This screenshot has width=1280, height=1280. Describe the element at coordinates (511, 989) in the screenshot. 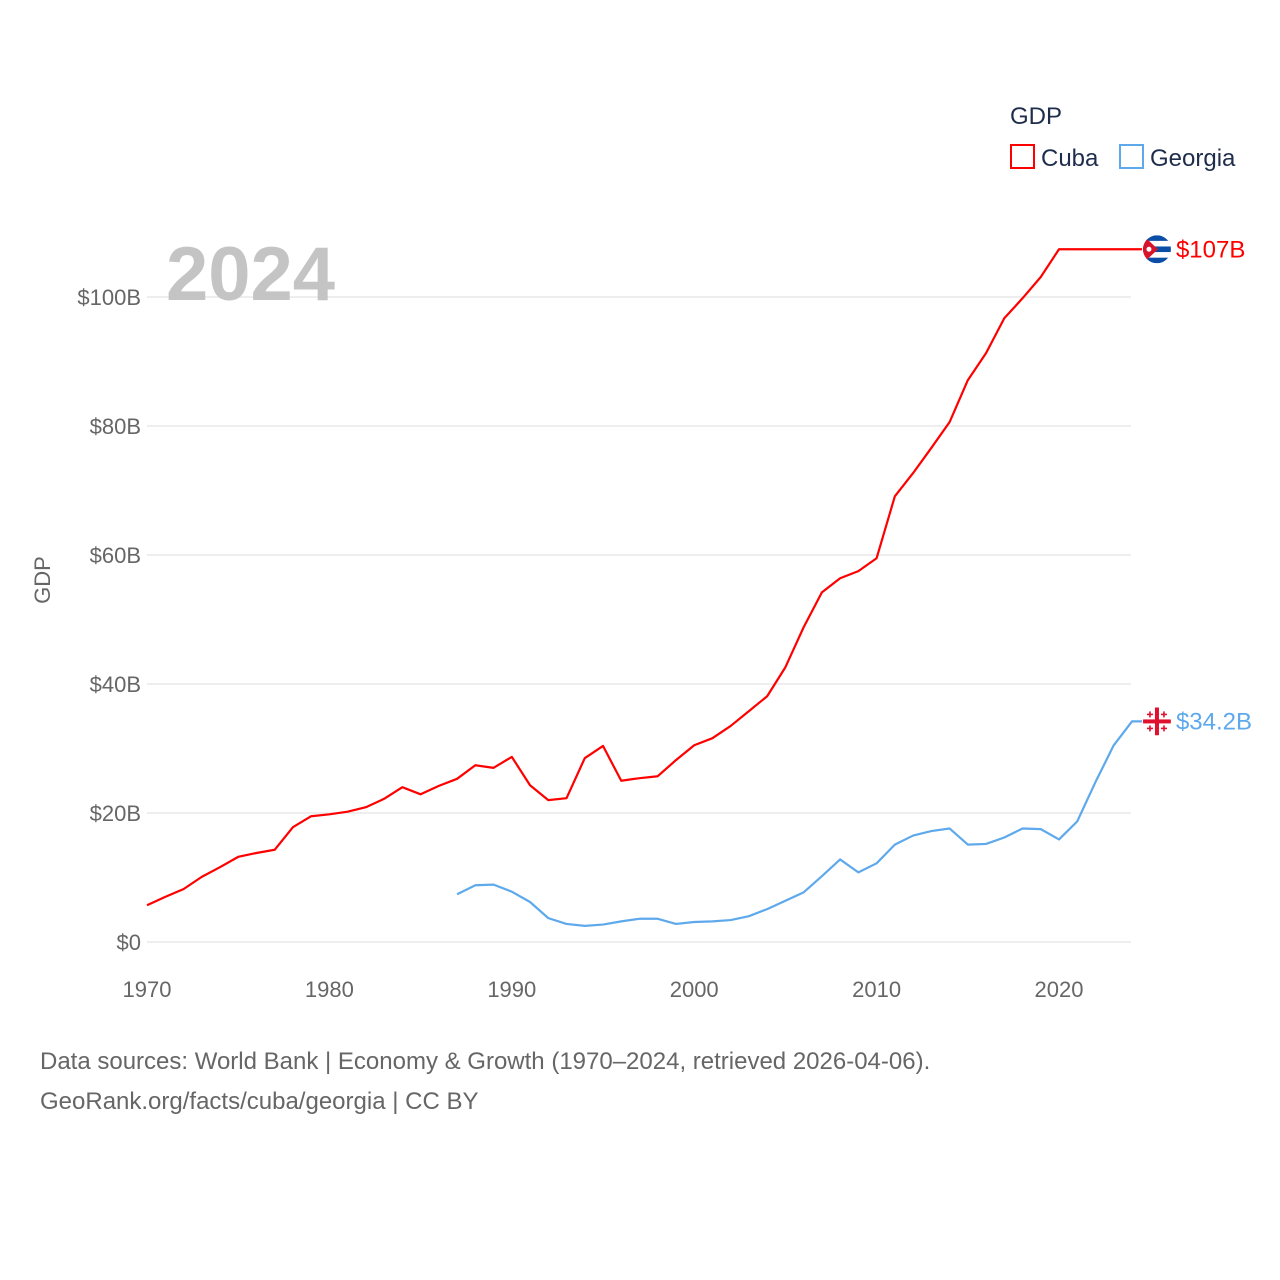

I see `x-tick-label: 1990` at that location.